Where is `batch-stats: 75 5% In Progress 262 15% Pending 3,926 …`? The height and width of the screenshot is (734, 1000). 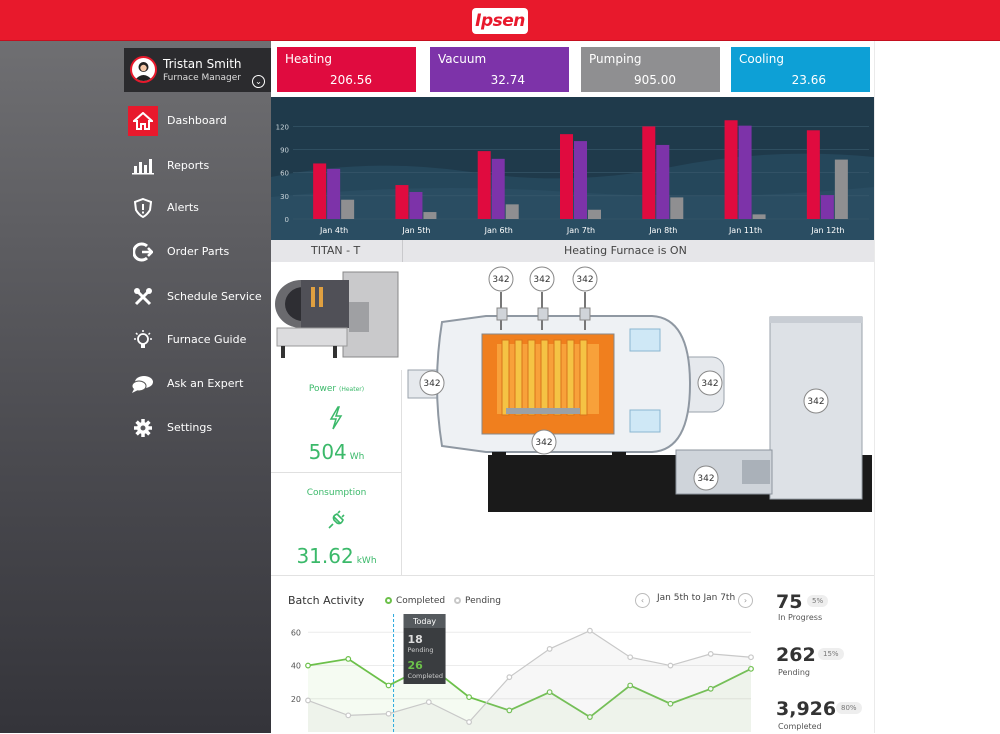 batch-stats: 75 5% In Progress 262 15% Pending 3,926 … is located at coordinates (820, 658).